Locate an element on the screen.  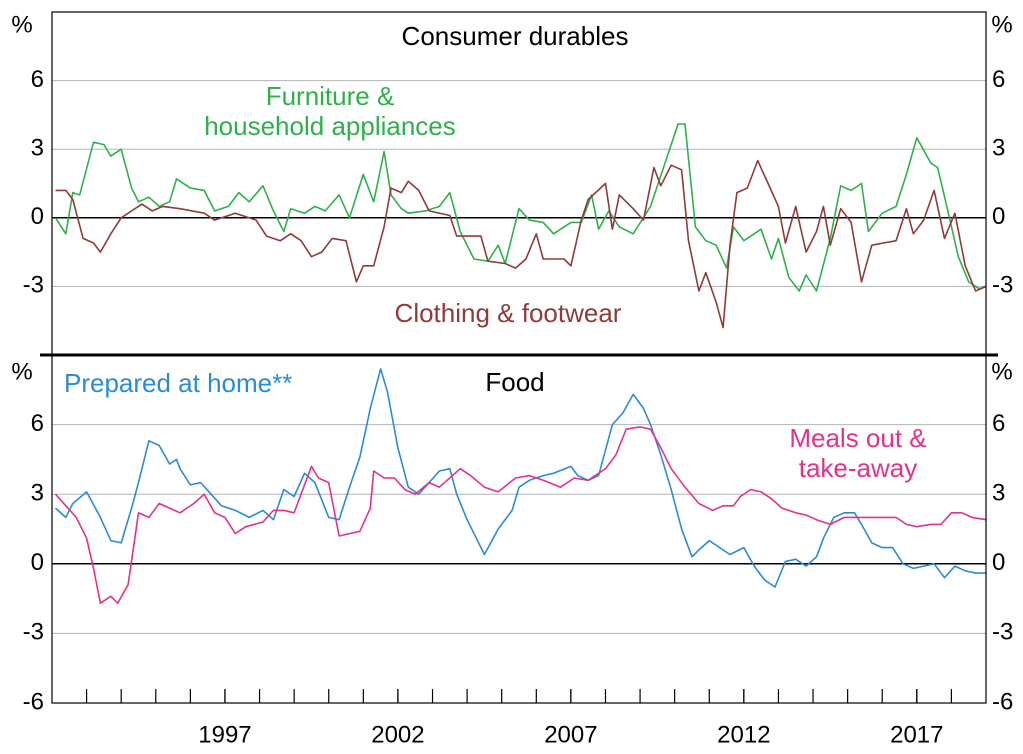
series-label: Furniture & household appliances is located at coordinates (330, 111).